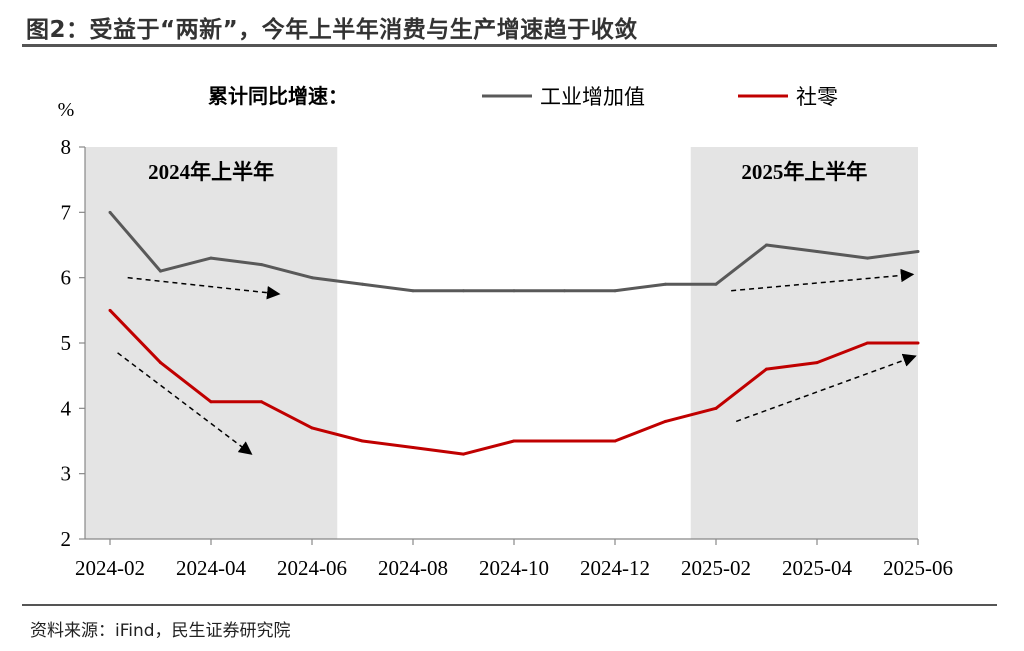  I want to click on y-tick-label: 5, so click(66, 343).